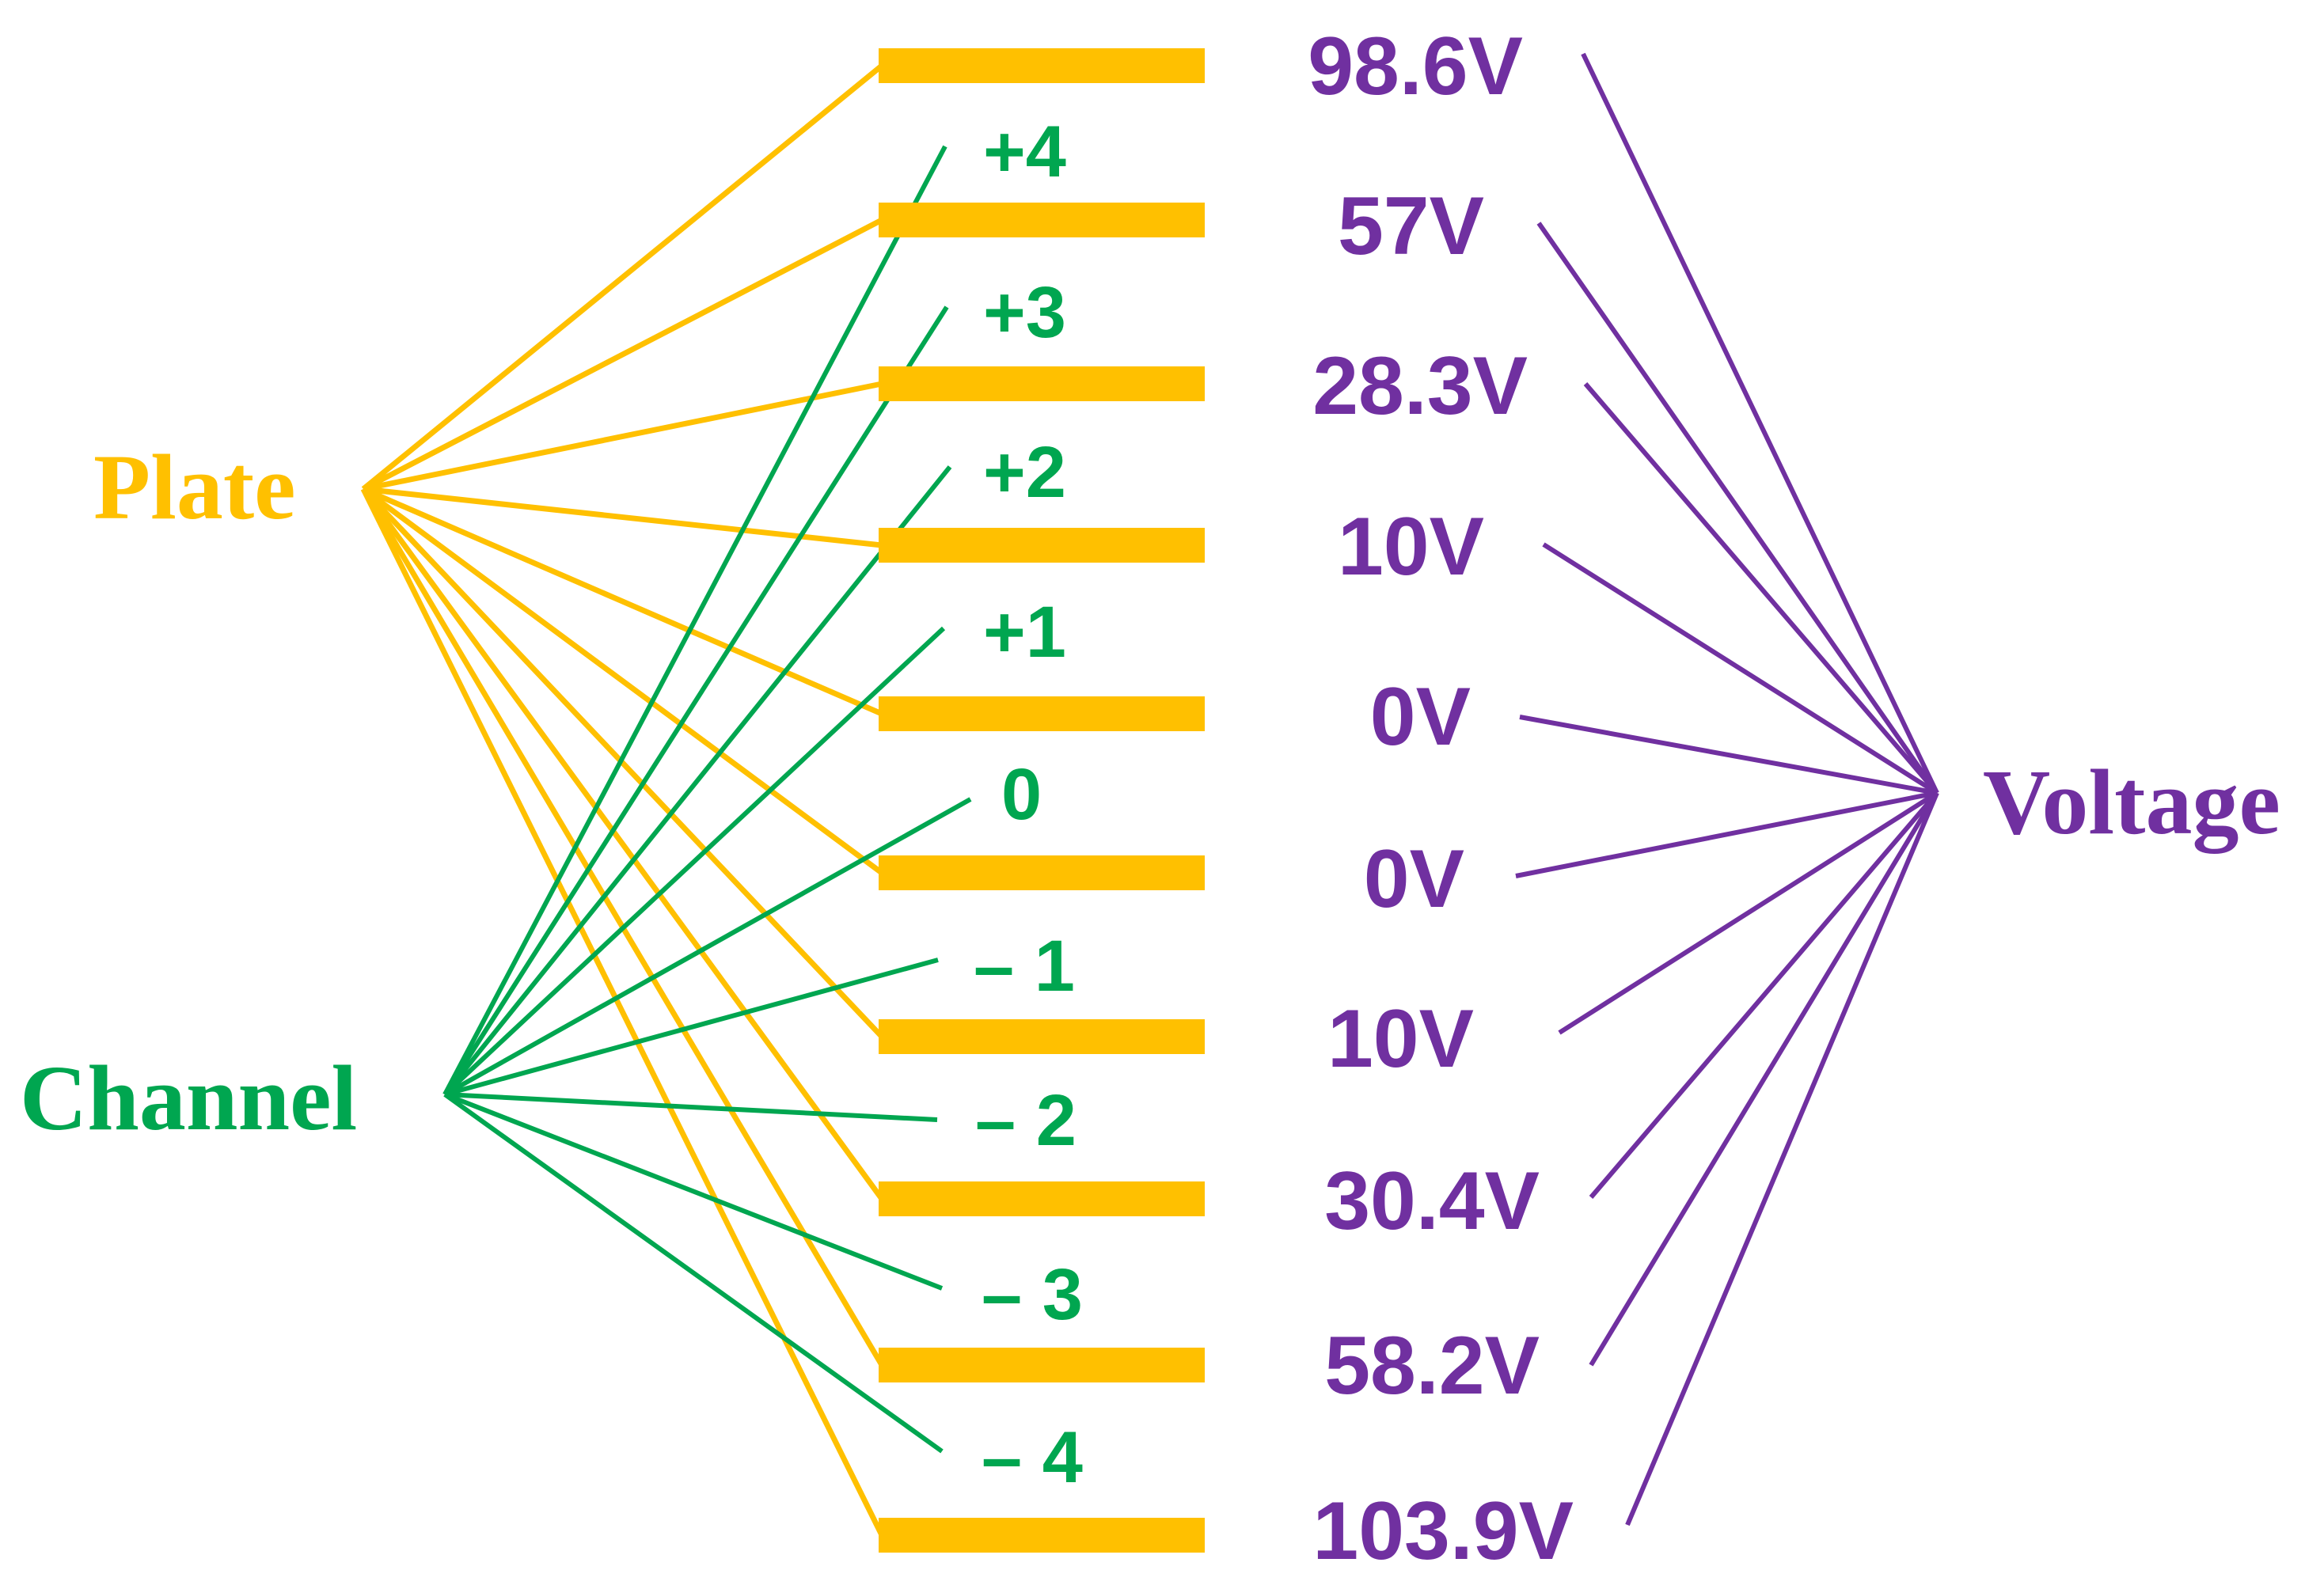 Image resolution: width=2324 pixels, height=1589 pixels. Describe the element at coordinates (189, 1098) in the screenshot. I see `channel-label: Channel` at that location.